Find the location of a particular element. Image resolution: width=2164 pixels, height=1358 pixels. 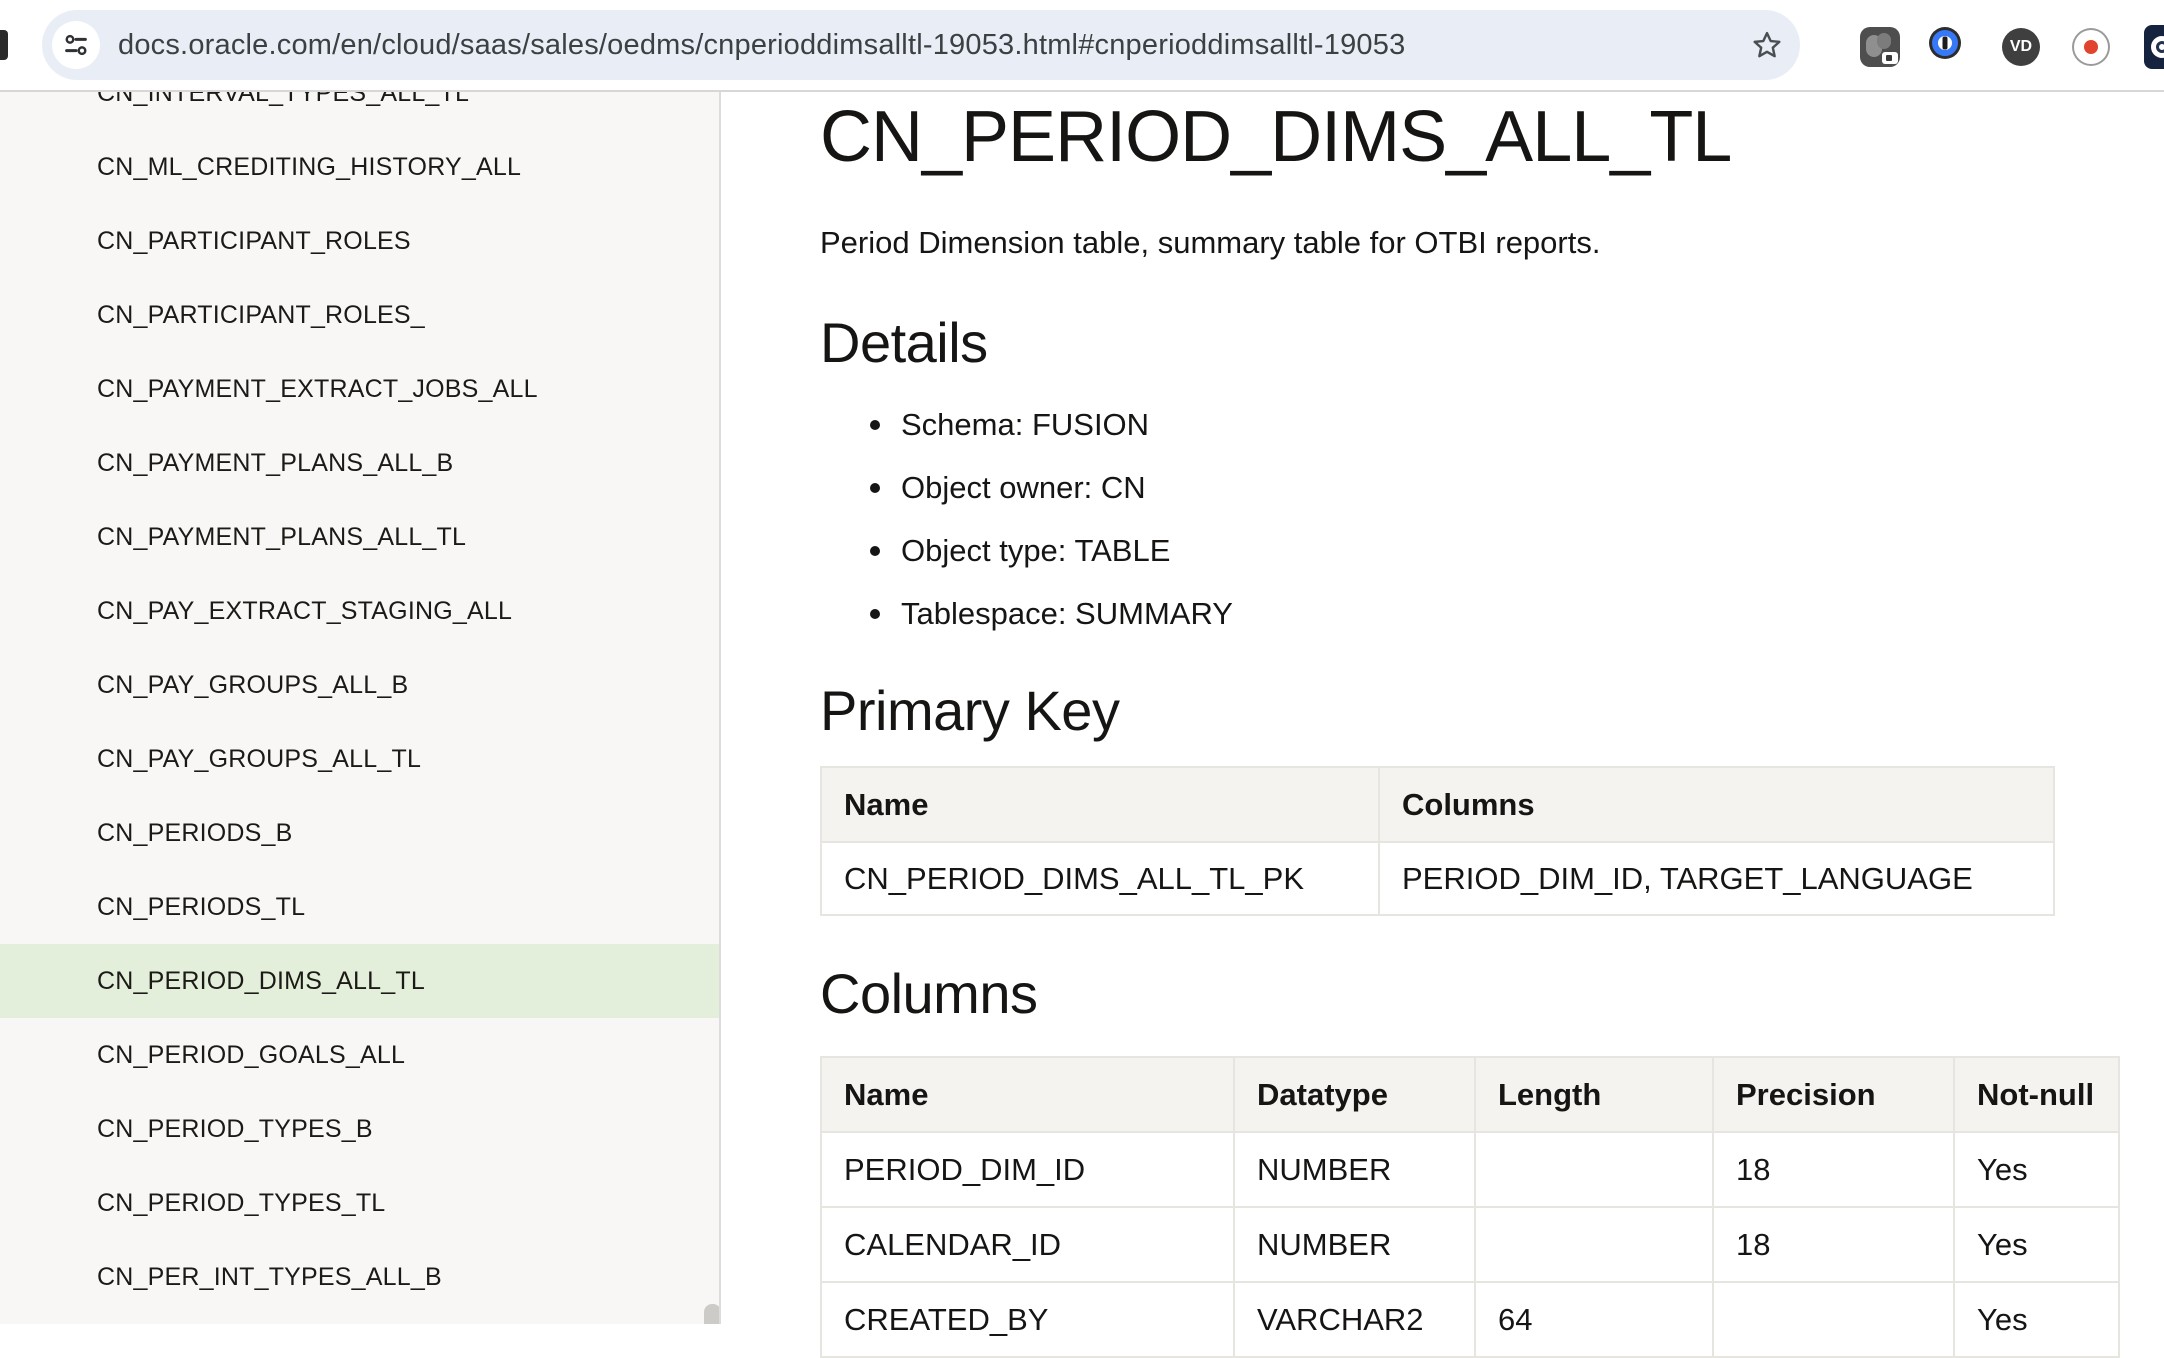

clipped-extension-icon is located at coordinates (2154, 47).